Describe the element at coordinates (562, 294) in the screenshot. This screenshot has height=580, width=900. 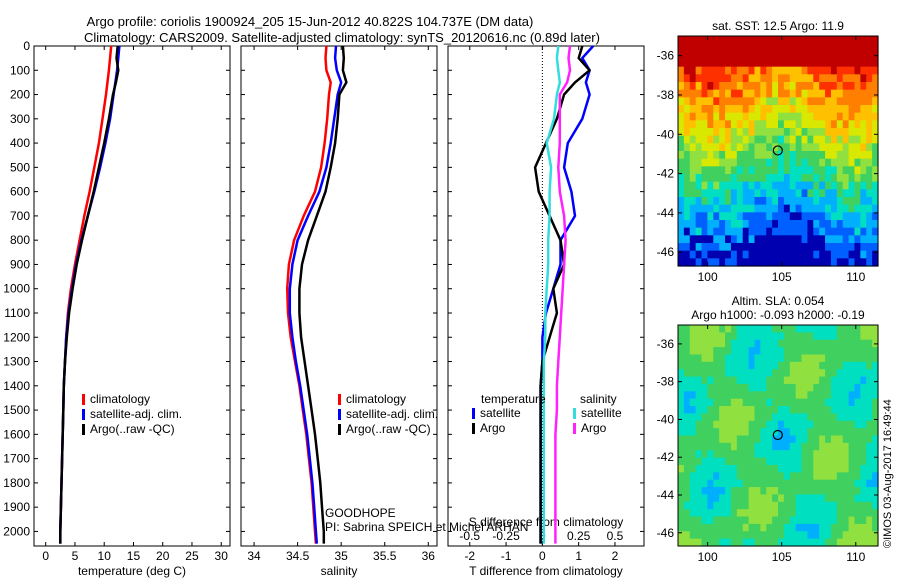
I see `series-line-temperature-argo` at that location.